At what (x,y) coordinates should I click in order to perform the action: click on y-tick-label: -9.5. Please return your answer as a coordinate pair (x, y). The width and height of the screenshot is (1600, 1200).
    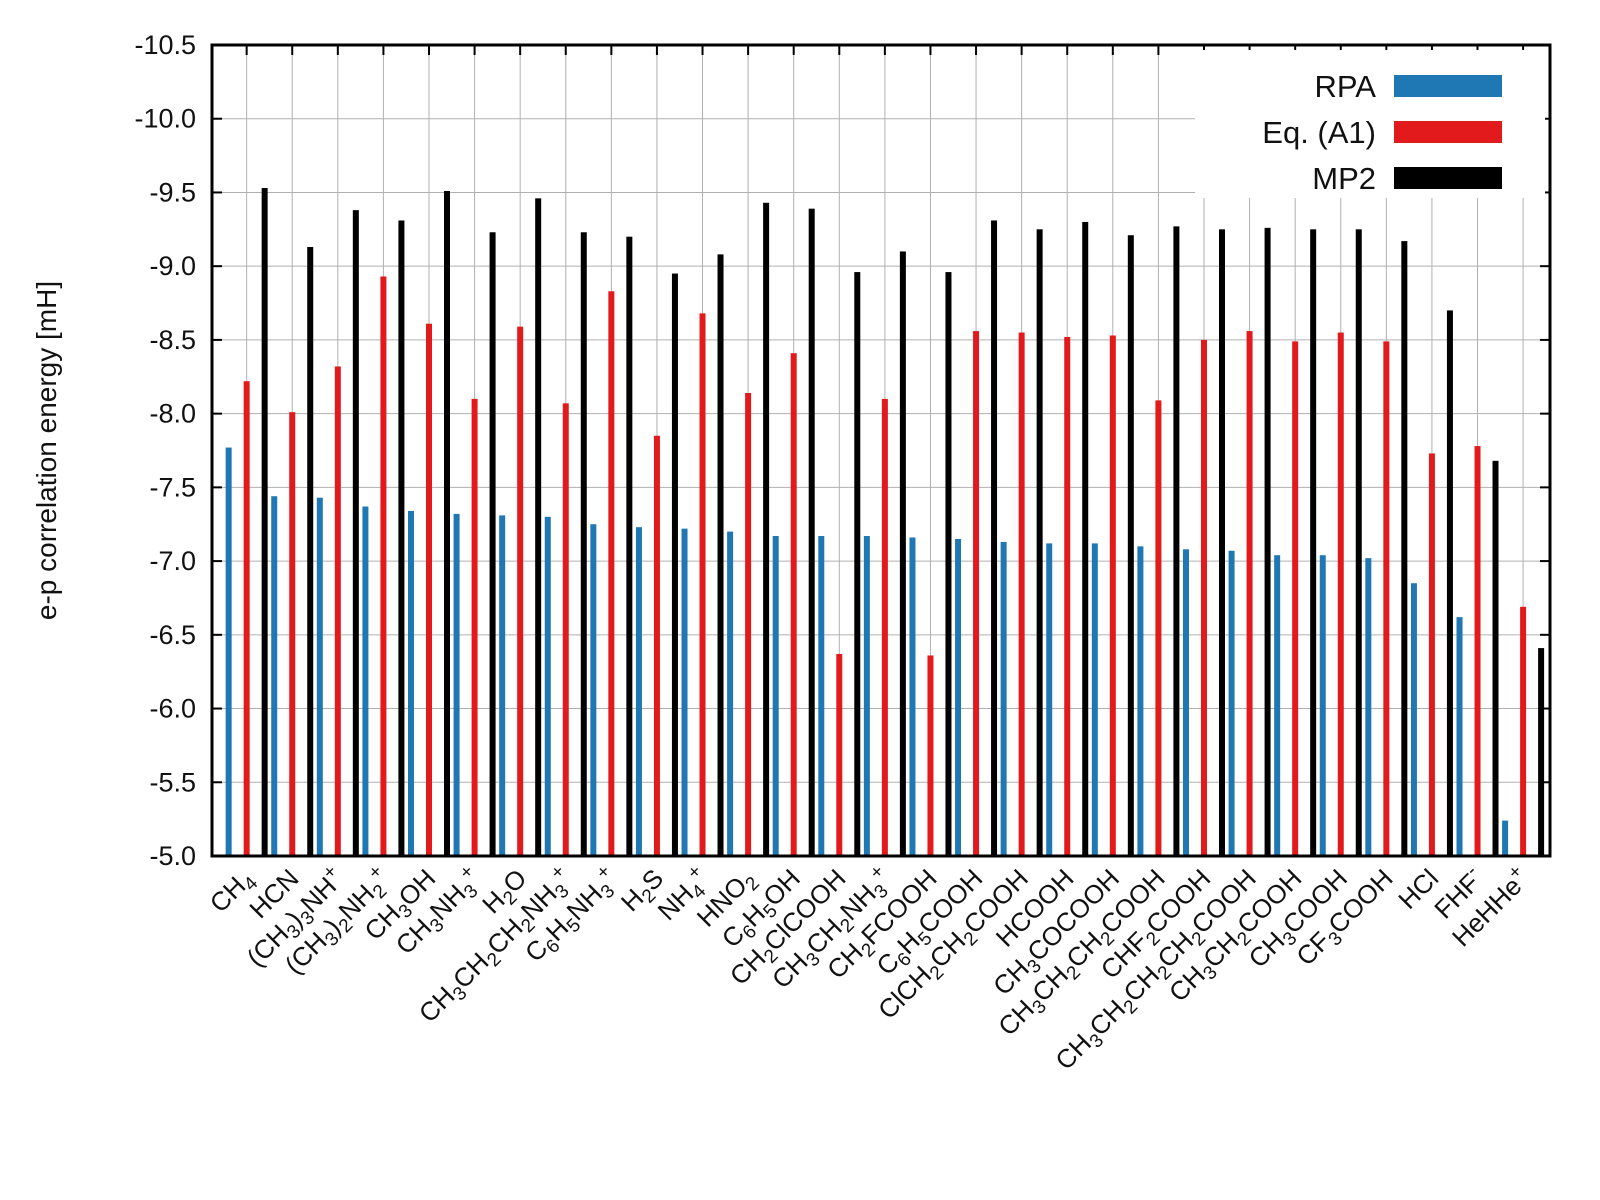
    Looking at the image, I should click on (172, 192).